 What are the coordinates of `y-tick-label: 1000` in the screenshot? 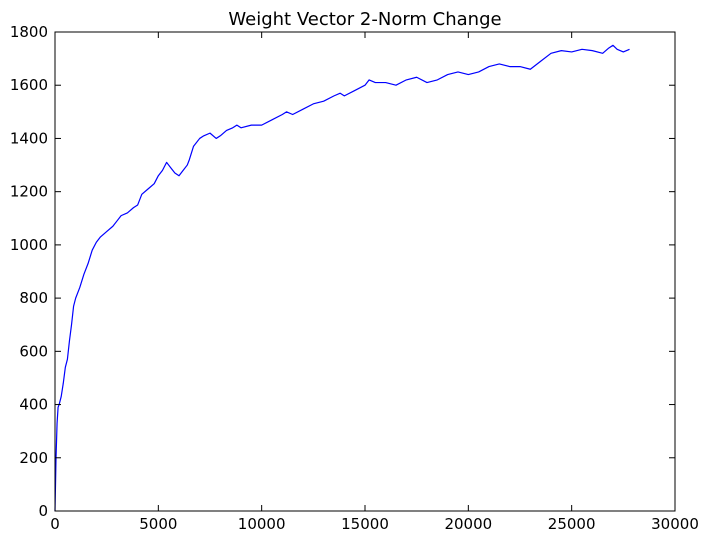 It's located at (29, 245).